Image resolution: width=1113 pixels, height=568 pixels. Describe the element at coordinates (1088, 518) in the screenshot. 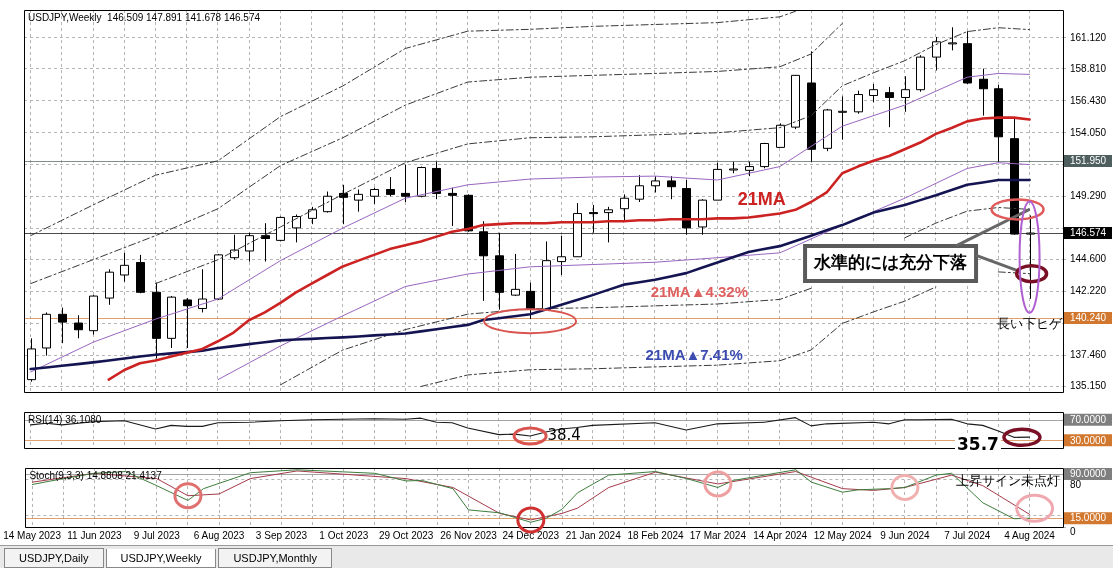

I see `ref-line-label: 15.0000` at that location.